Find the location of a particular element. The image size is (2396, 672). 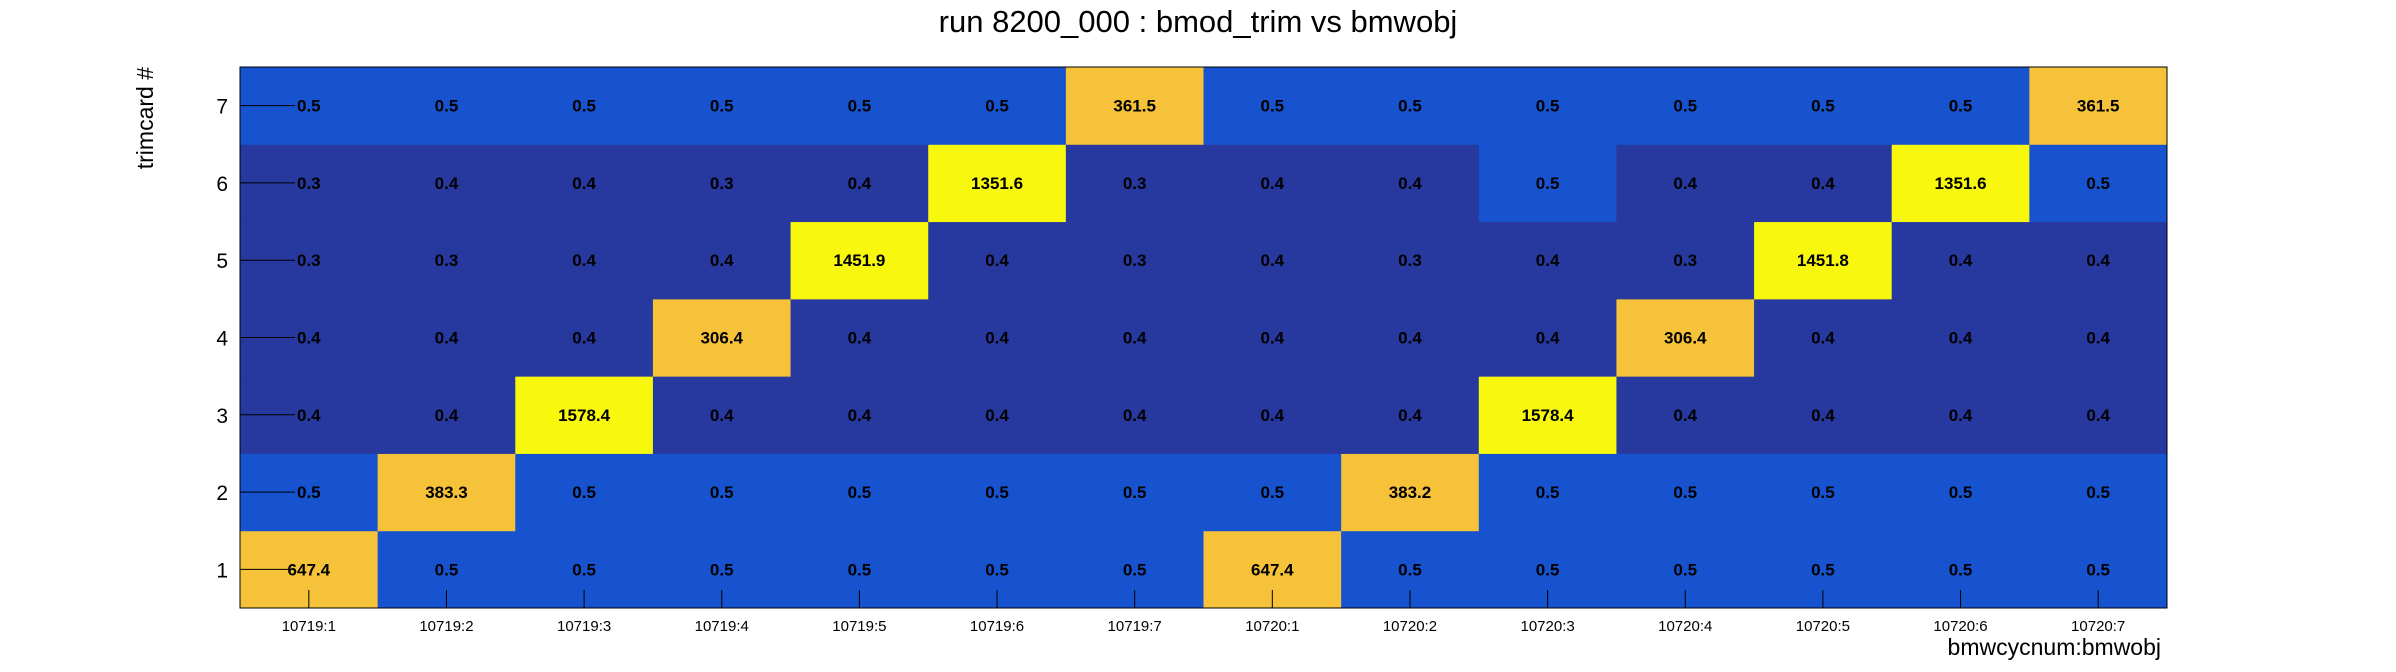

x-tick-label: 10719:2 is located at coordinates (446, 626).